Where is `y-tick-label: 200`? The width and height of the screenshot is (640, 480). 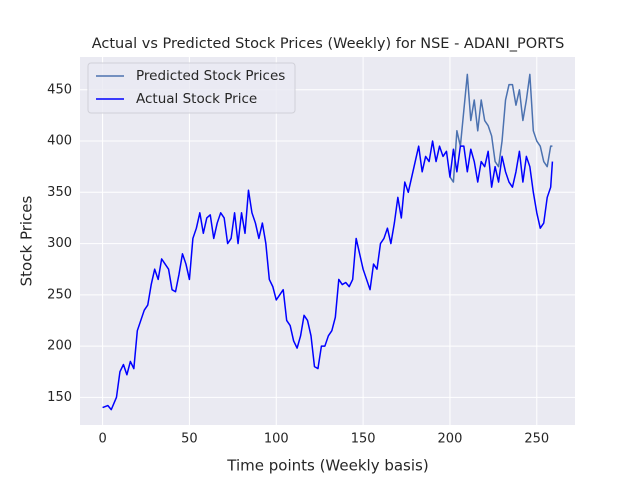 y-tick-label: 200 is located at coordinates (59, 346).